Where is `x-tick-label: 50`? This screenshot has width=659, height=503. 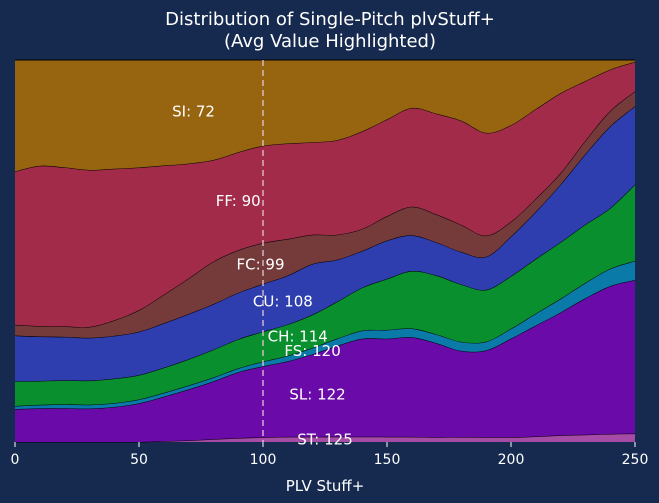
x-tick-label: 50 is located at coordinates (139, 460).